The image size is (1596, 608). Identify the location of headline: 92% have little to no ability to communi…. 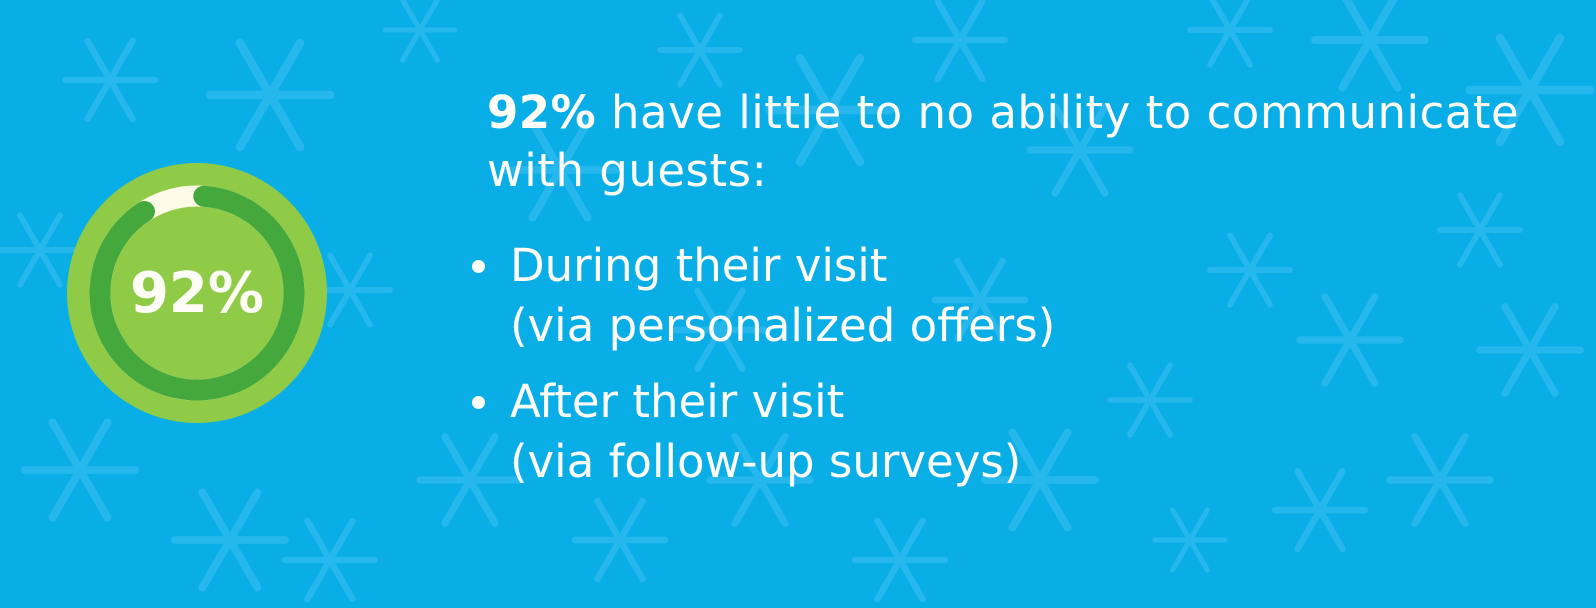
(1041, 142).